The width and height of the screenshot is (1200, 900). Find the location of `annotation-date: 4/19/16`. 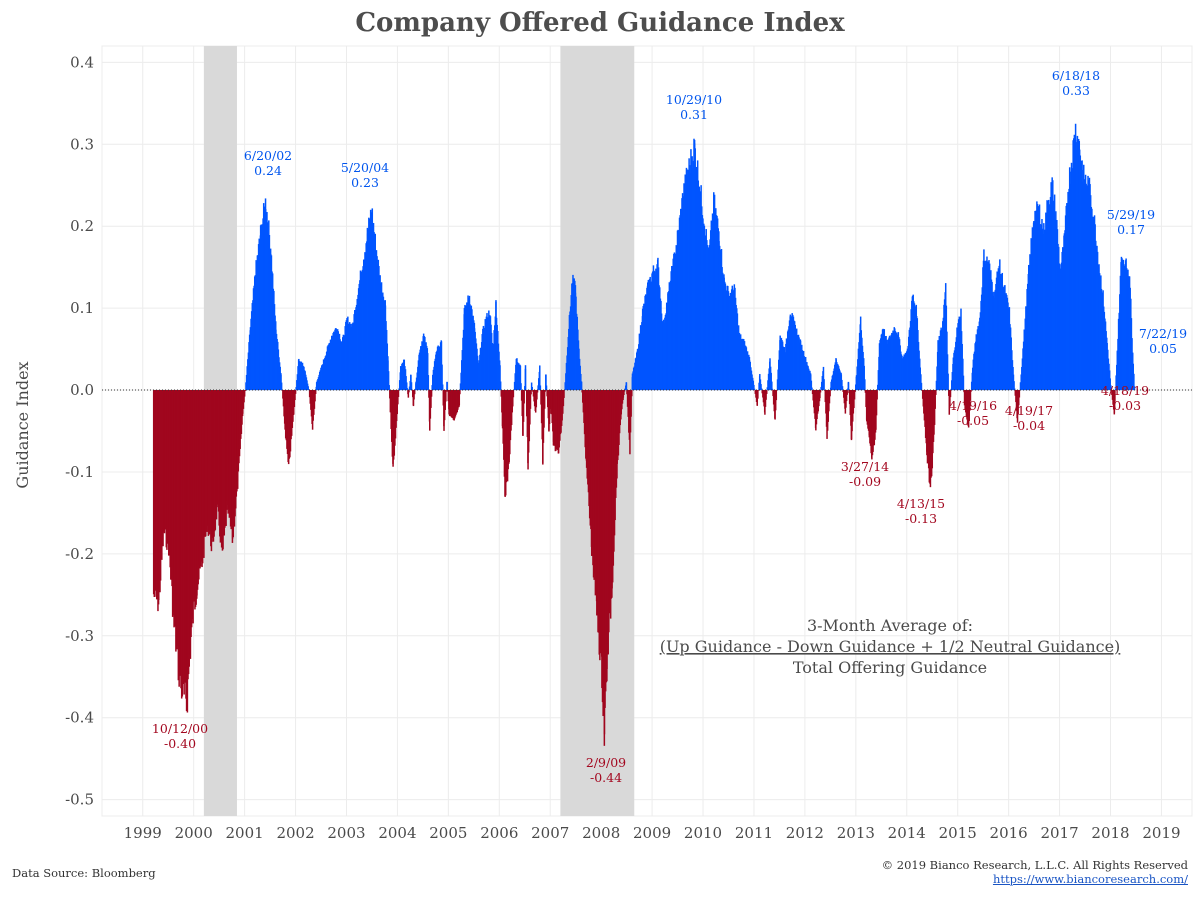

annotation-date: 4/19/16 is located at coordinates (973, 405).